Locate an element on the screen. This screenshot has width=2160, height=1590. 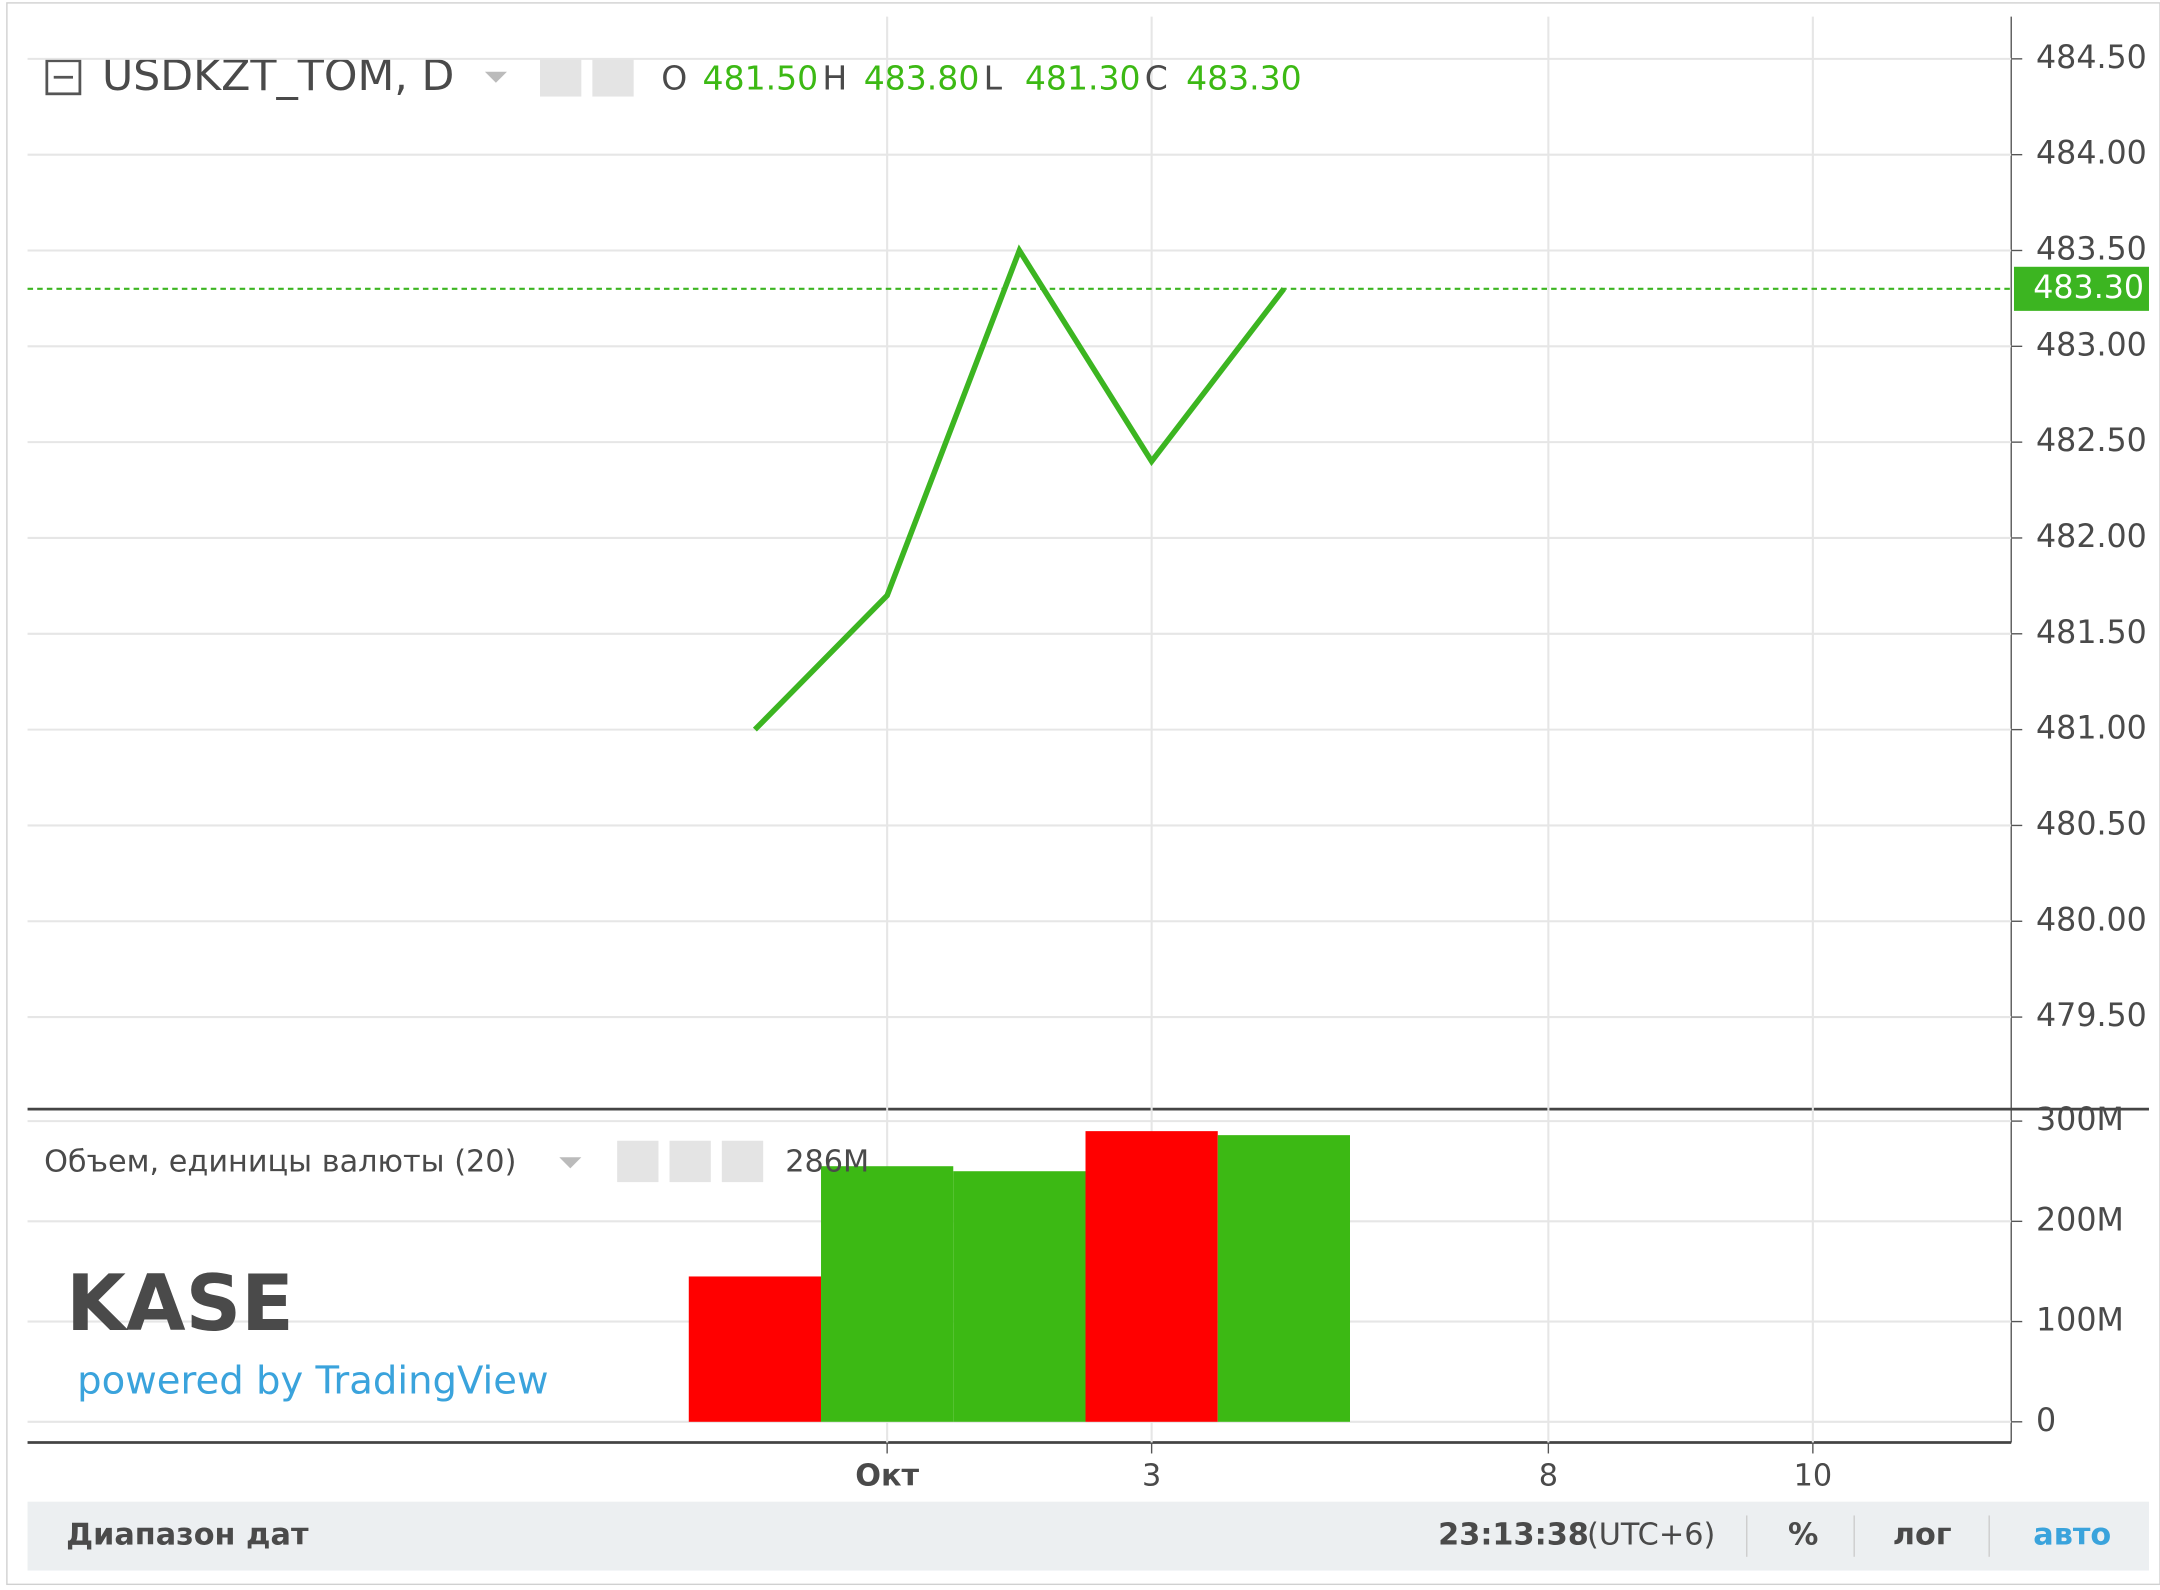
last-price-label: 483.30 is located at coordinates (2088, 288).